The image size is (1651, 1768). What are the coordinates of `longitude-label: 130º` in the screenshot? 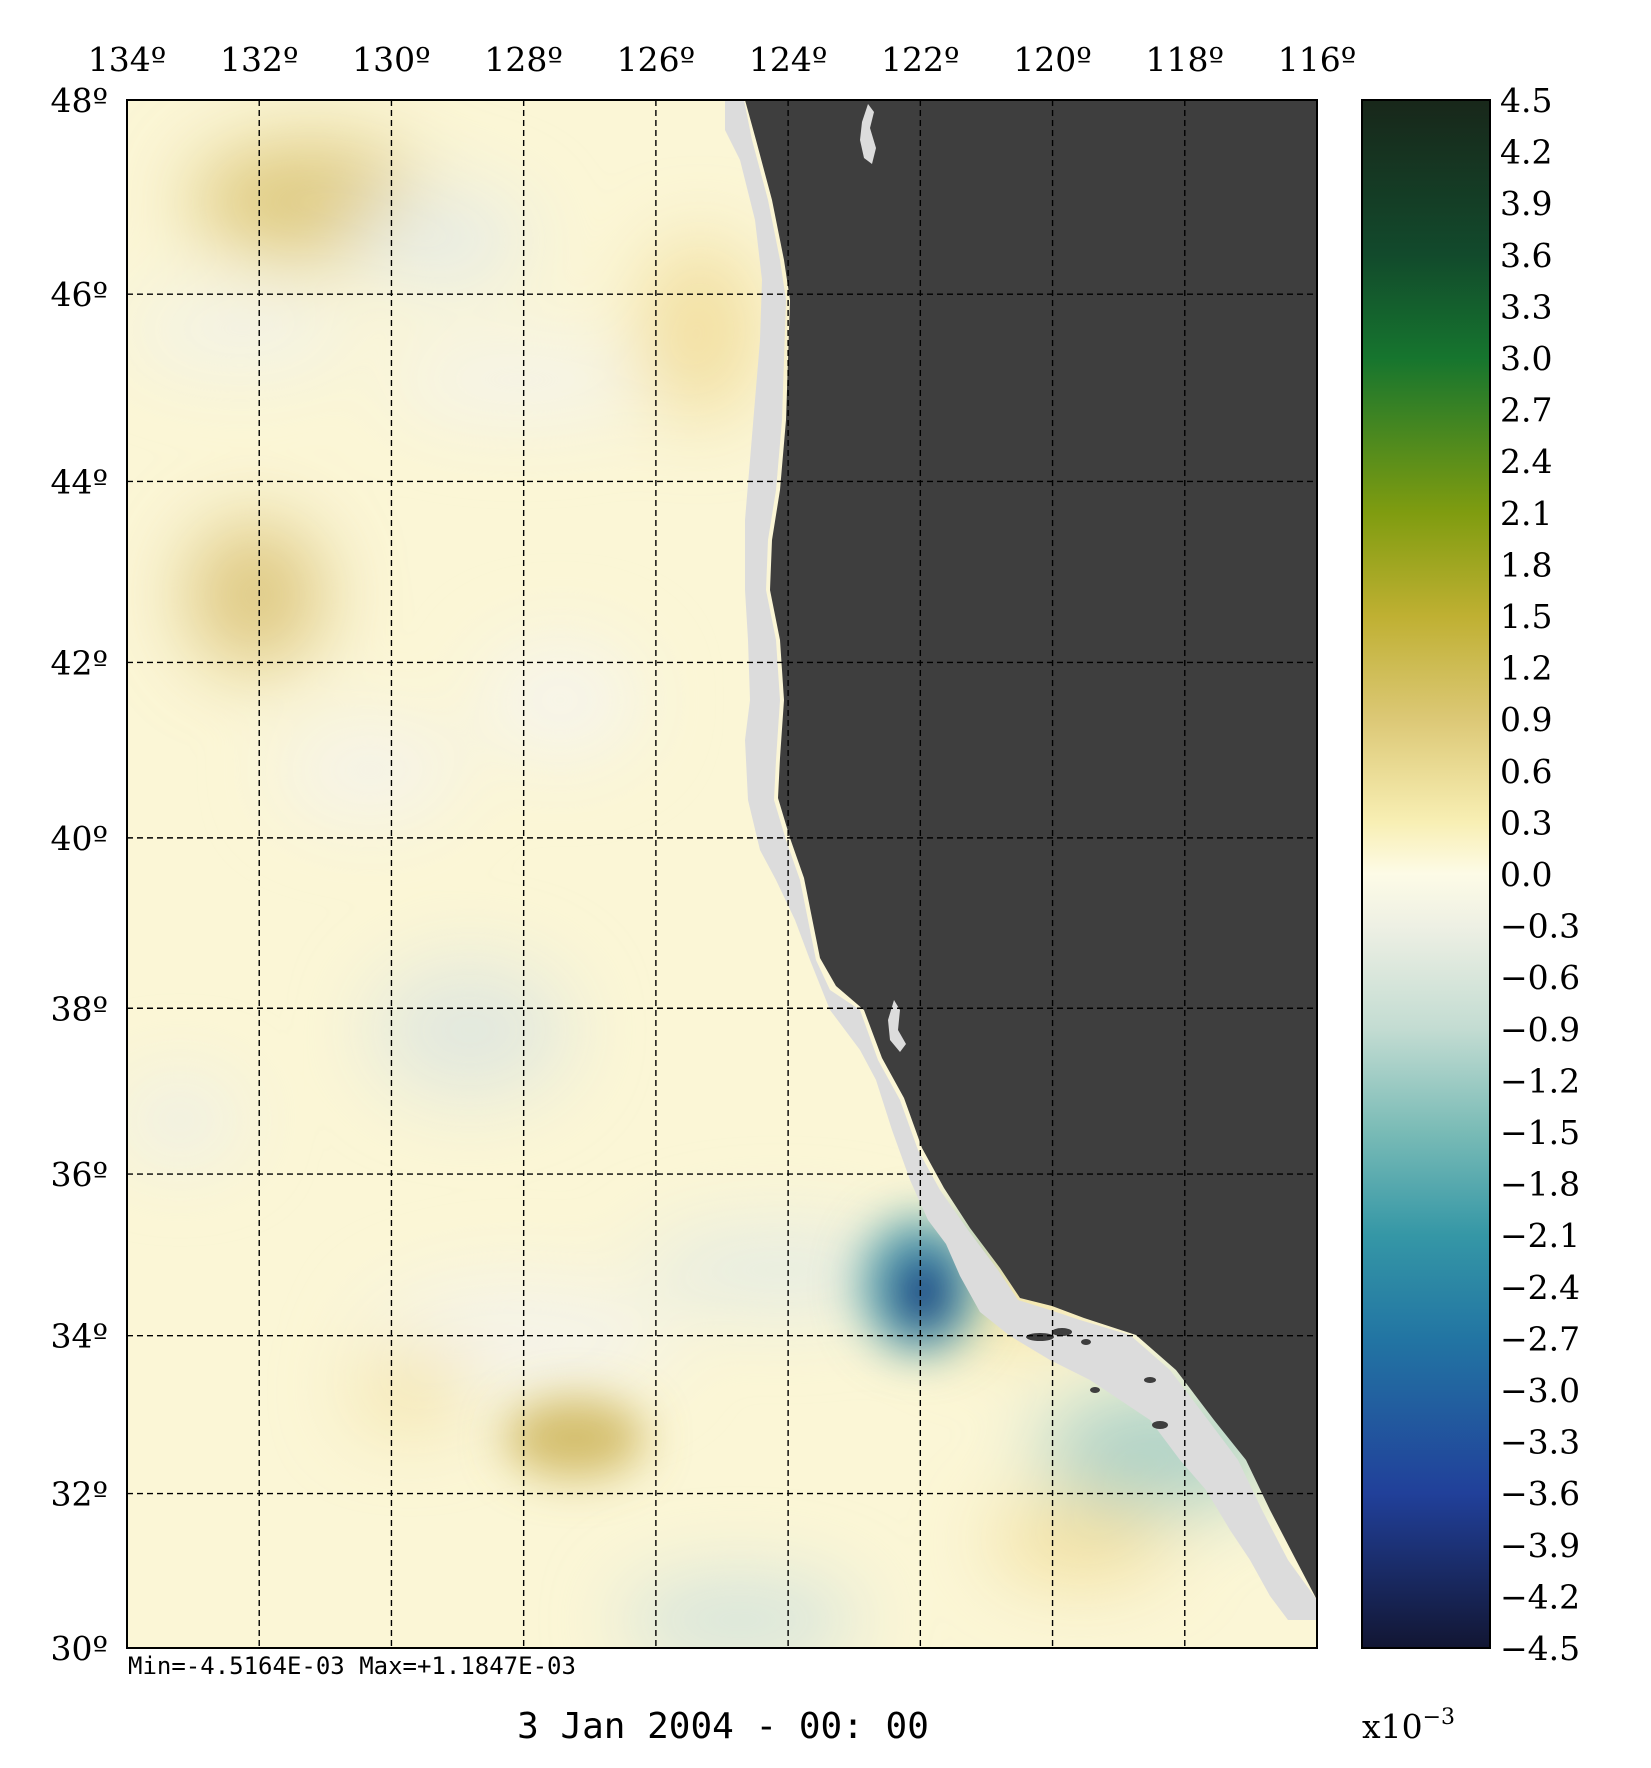 It's located at (391, 59).